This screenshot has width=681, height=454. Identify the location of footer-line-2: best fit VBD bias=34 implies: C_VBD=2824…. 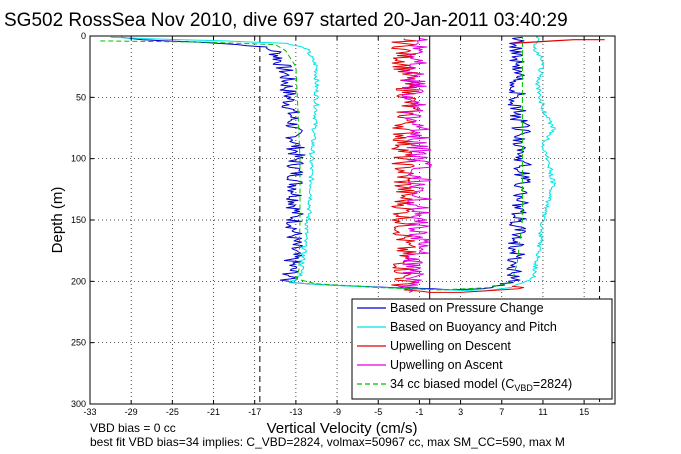
(327, 442).